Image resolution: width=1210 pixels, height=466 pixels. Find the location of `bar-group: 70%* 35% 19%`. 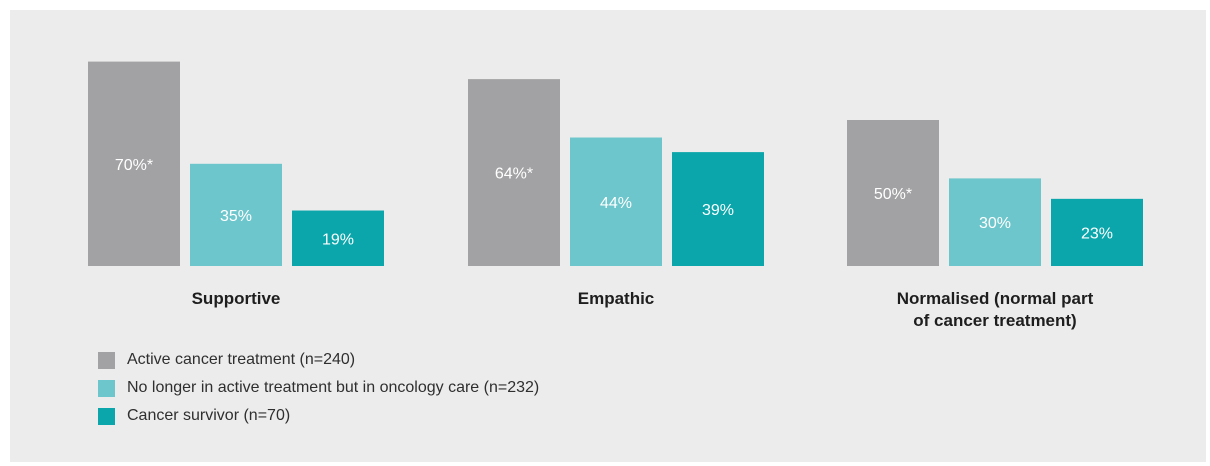

bar-group: 70%* 35% 19% is located at coordinates (236, 163).